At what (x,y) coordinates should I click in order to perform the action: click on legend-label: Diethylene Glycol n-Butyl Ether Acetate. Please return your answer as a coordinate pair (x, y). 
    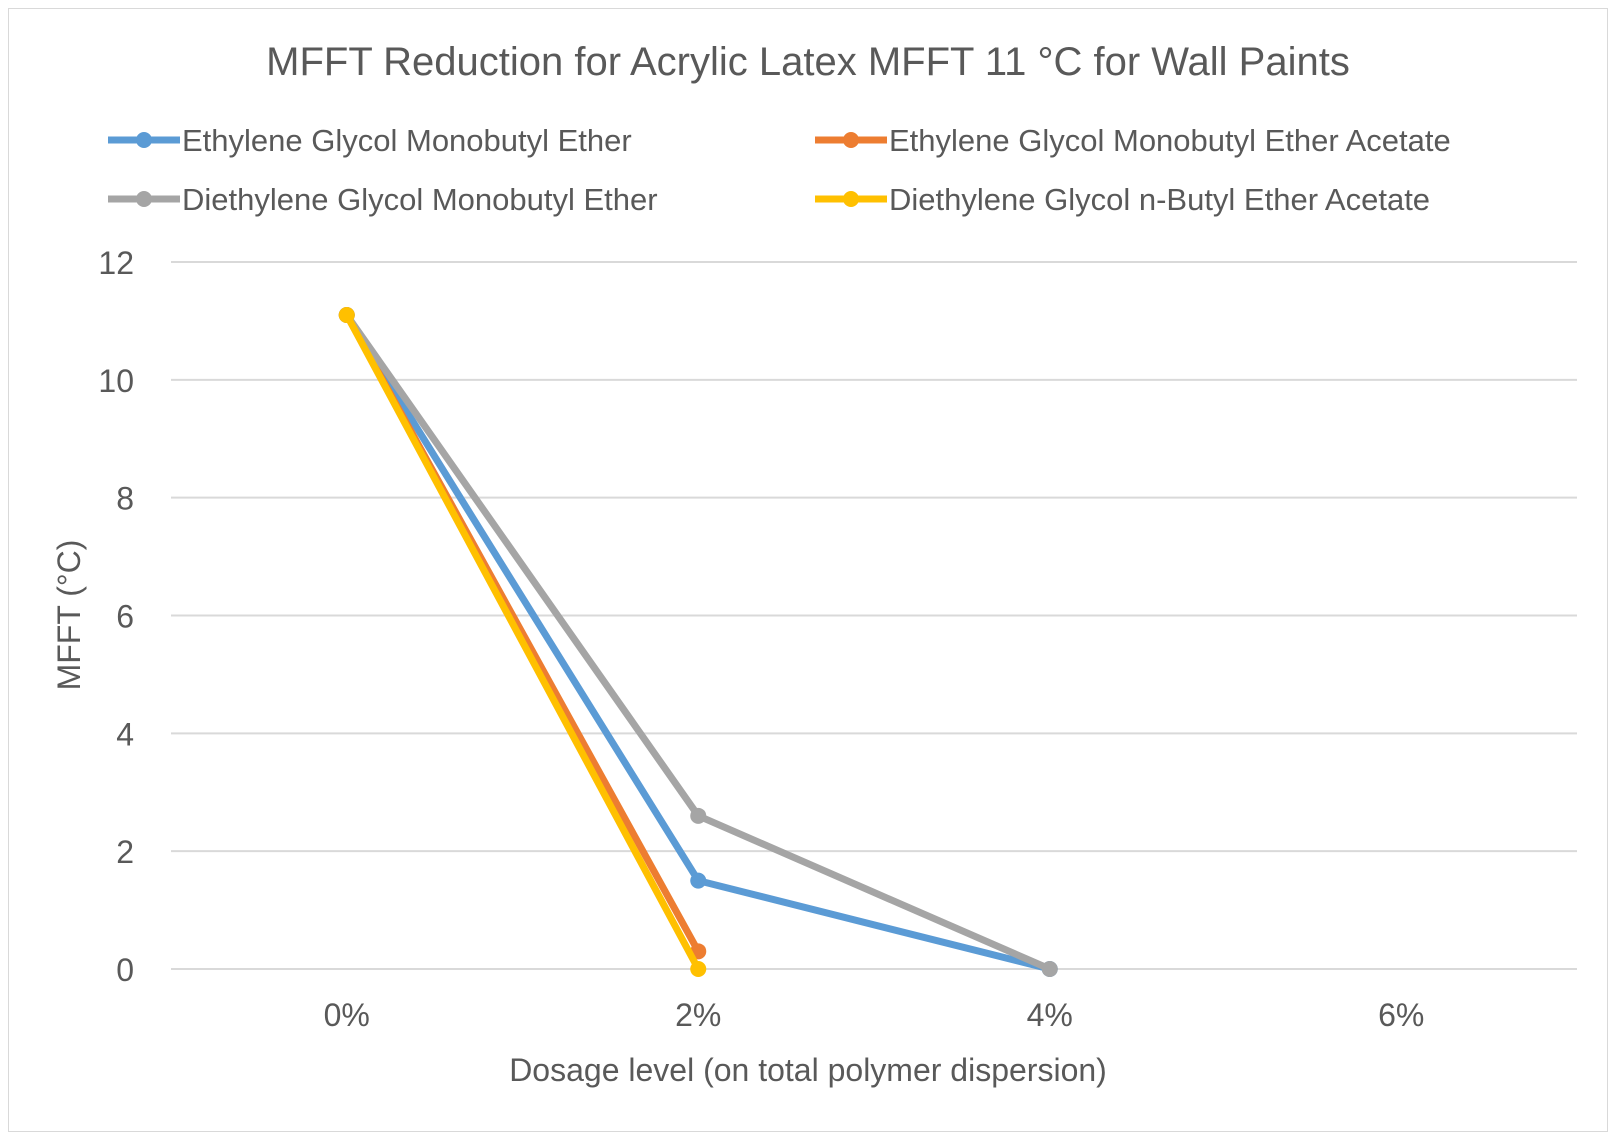
    Looking at the image, I should click on (1159, 199).